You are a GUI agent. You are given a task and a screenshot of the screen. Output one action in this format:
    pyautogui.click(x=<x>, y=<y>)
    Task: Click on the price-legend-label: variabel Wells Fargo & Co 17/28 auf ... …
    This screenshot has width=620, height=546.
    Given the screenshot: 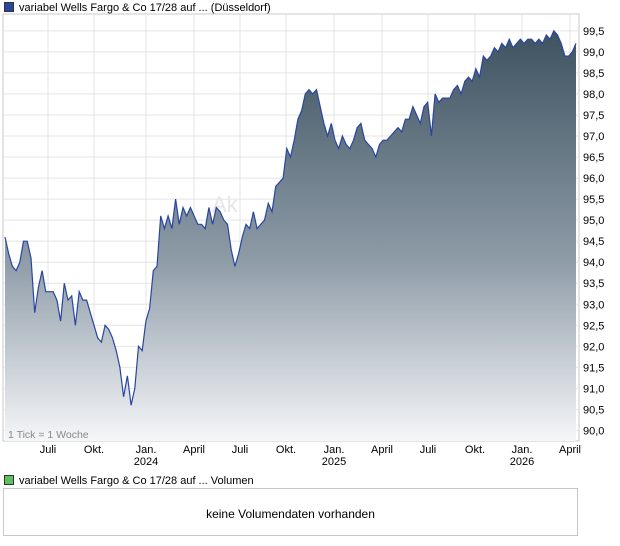 What is the action you would take?
    pyautogui.click(x=145, y=8)
    